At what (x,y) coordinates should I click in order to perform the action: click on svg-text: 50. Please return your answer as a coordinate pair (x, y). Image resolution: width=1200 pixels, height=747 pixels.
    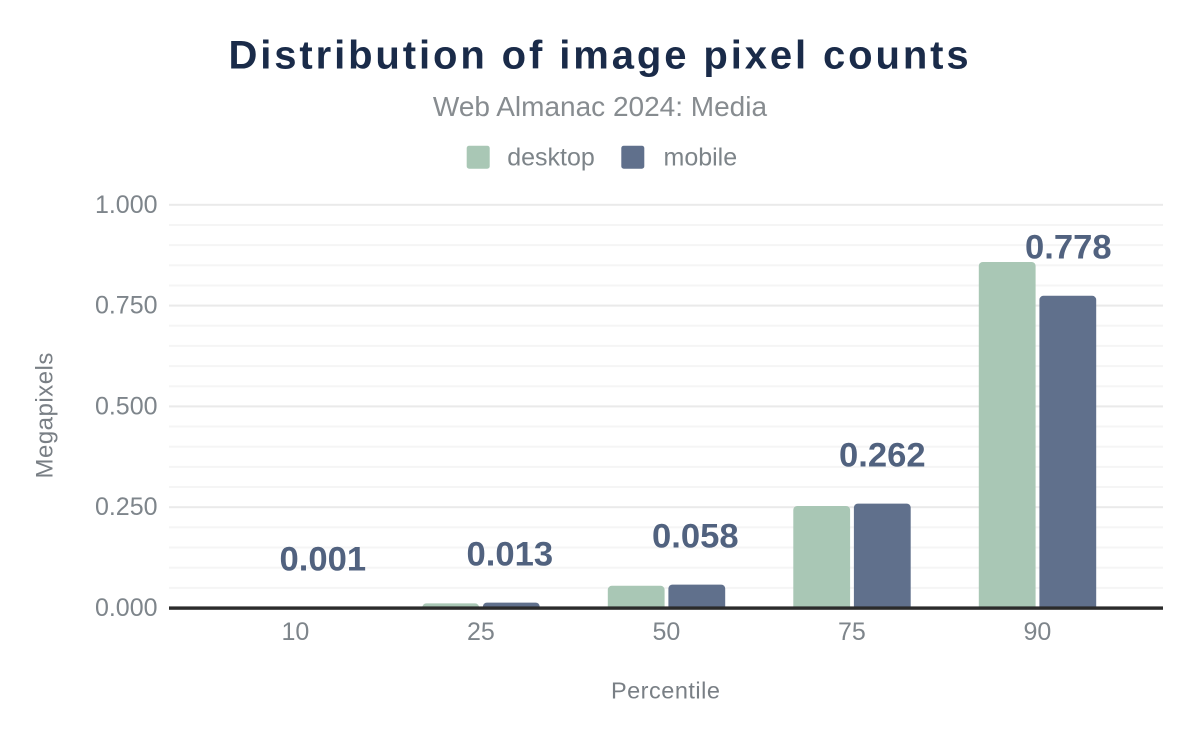
    Looking at the image, I should click on (666, 632).